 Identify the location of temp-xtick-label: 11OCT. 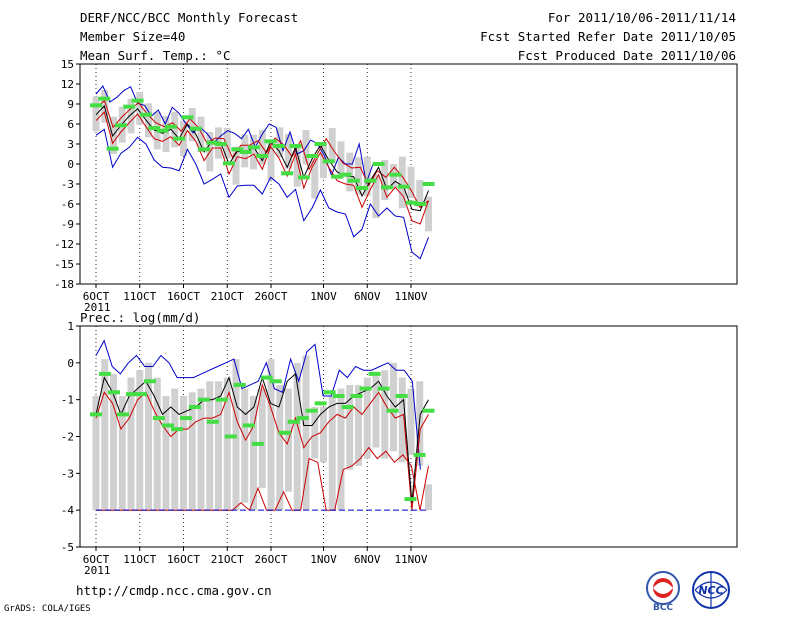
(139, 296).